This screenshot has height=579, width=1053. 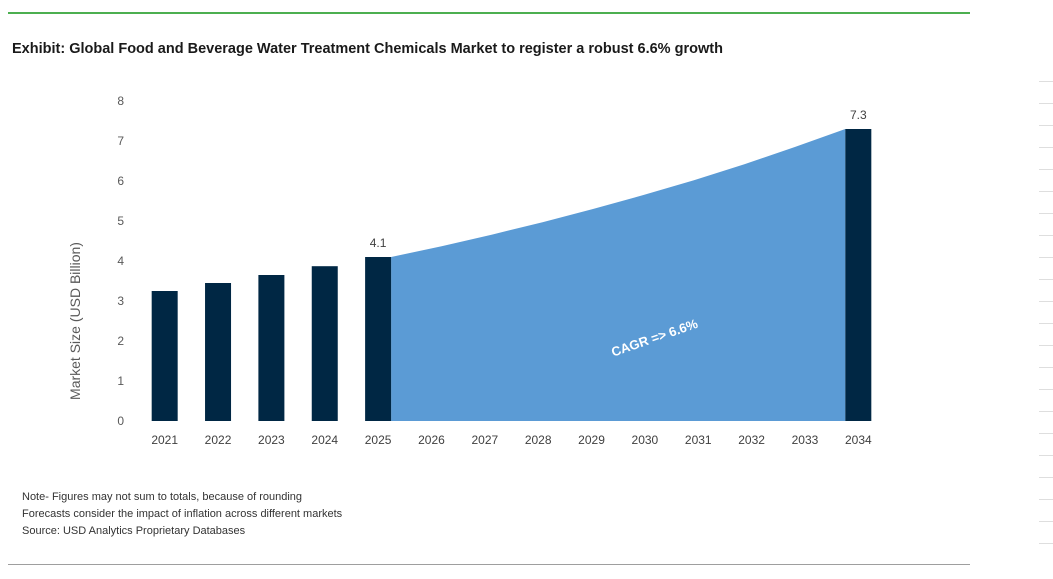 I want to click on y-axis-ticks: 0 1 2 3 4 5 6 7 8, so click(x=120, y=261).